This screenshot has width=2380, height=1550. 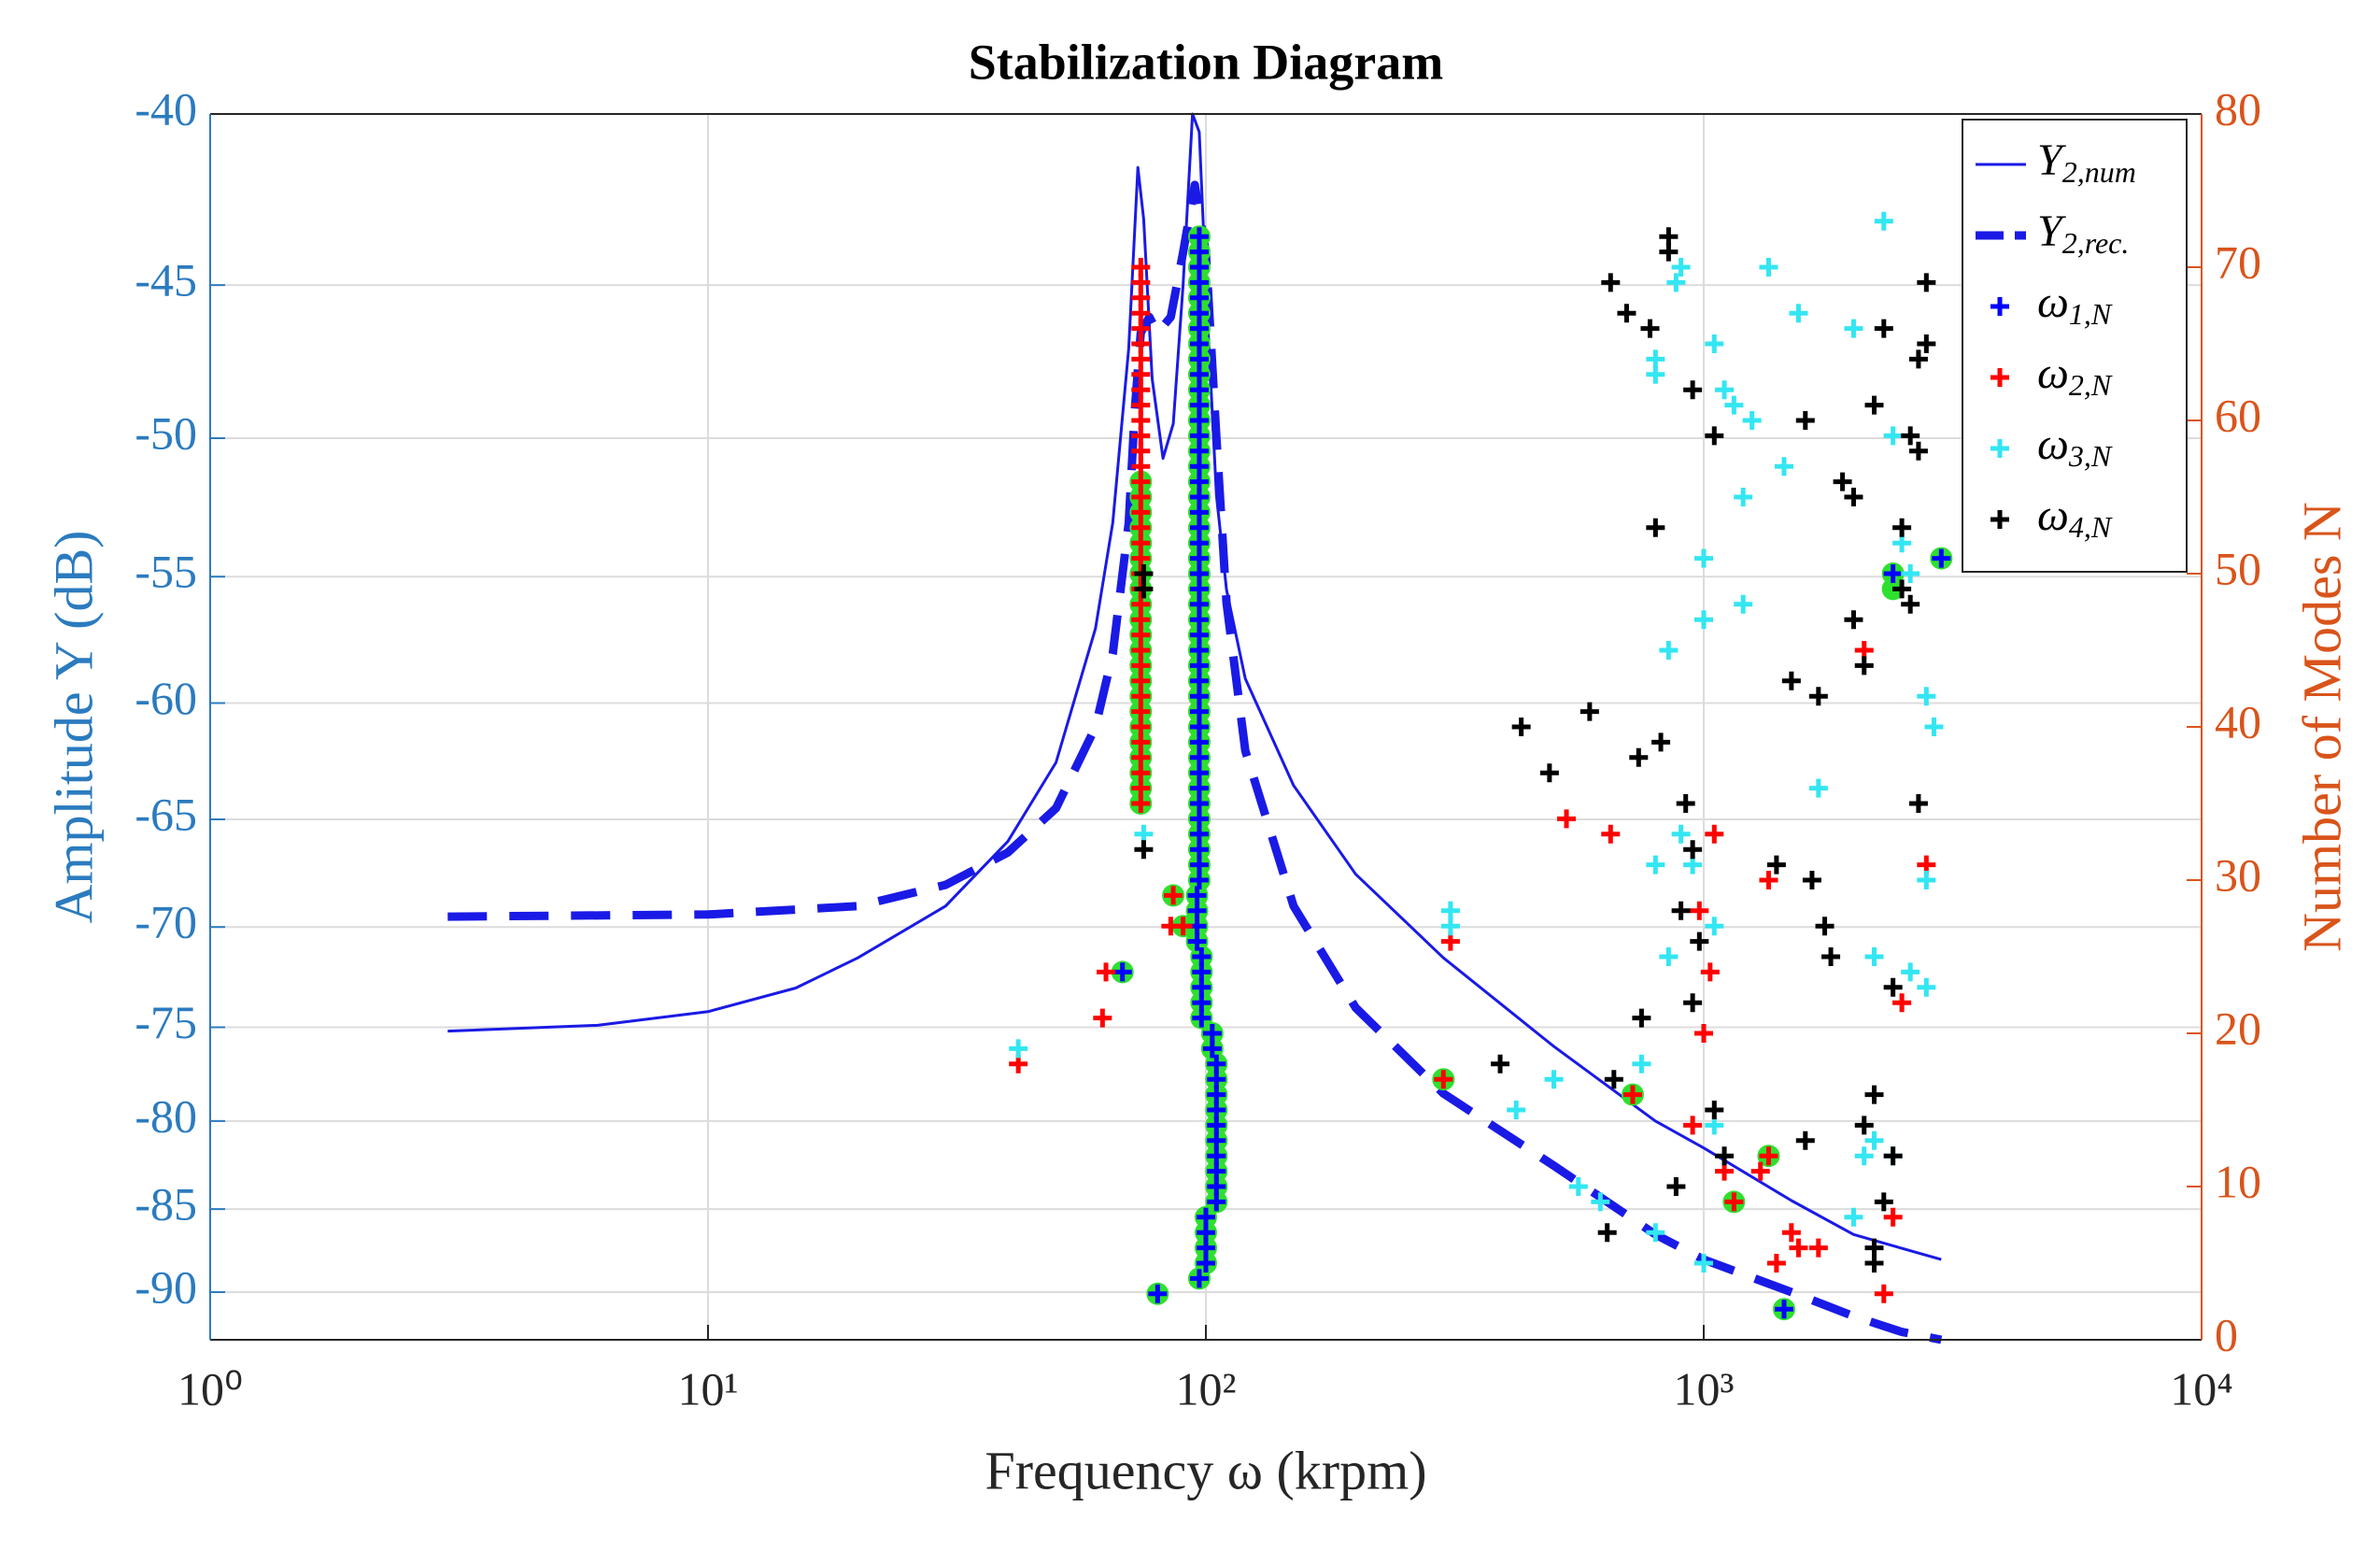 I want to click on y-tick-label: -50, so click(x=166, y=432).